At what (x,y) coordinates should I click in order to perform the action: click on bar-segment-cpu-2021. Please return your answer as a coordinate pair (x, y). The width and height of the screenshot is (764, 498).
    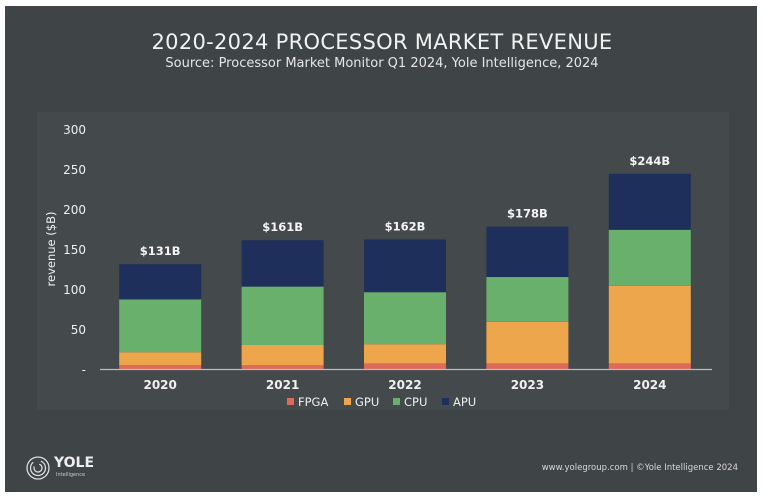
    Looking at the image, I should click on (282, 315).